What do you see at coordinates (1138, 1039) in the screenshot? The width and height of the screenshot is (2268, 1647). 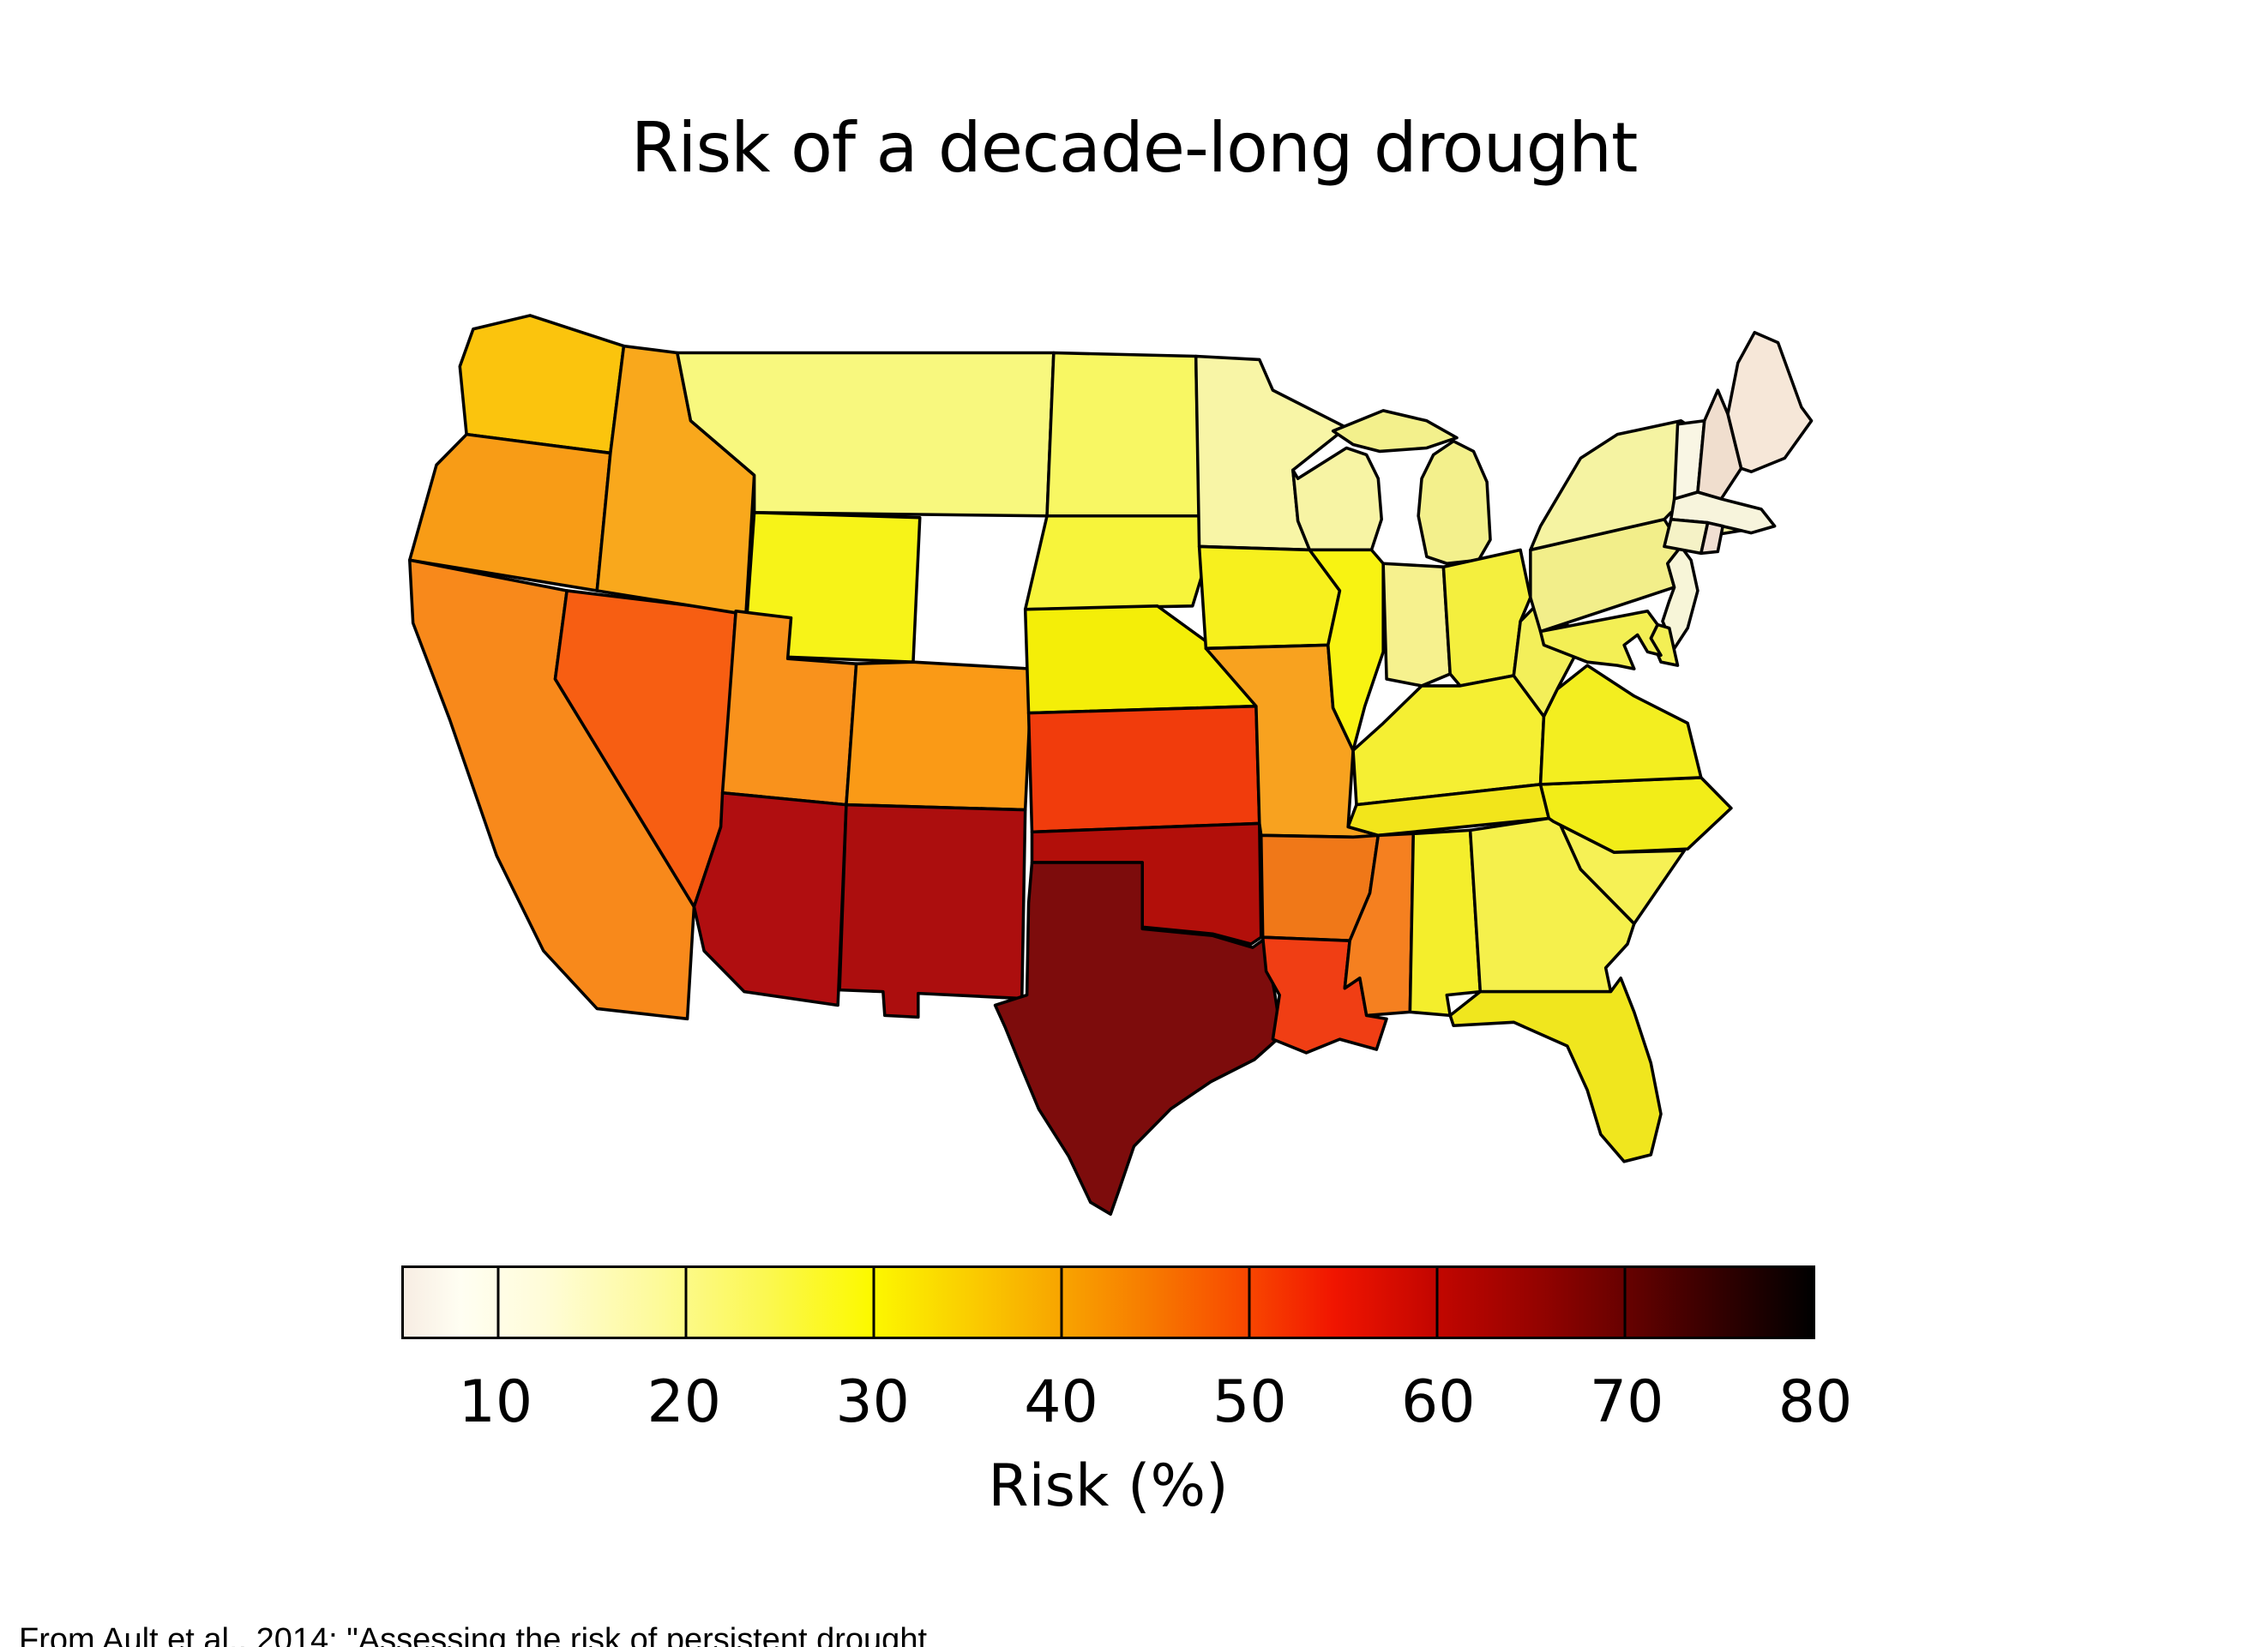 I see `state-tx` at bounding box center [1138, 1039].